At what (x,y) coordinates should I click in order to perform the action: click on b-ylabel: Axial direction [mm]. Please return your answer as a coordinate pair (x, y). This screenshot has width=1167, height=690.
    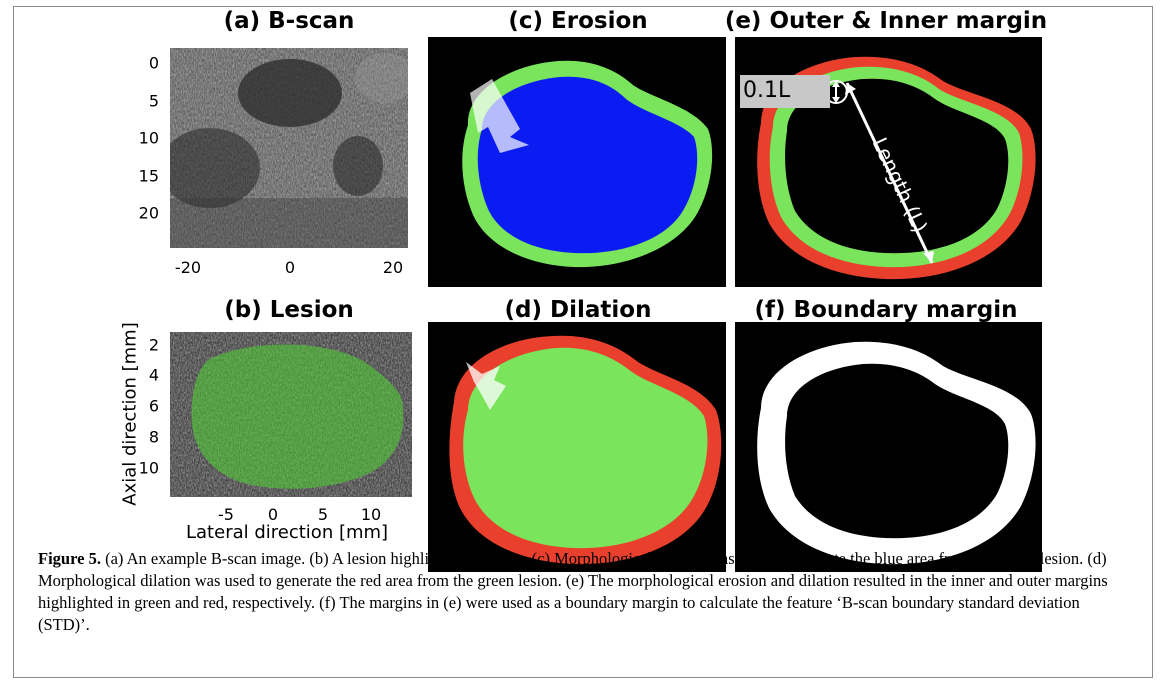
    Looking at the image, I should click on (130, 414).